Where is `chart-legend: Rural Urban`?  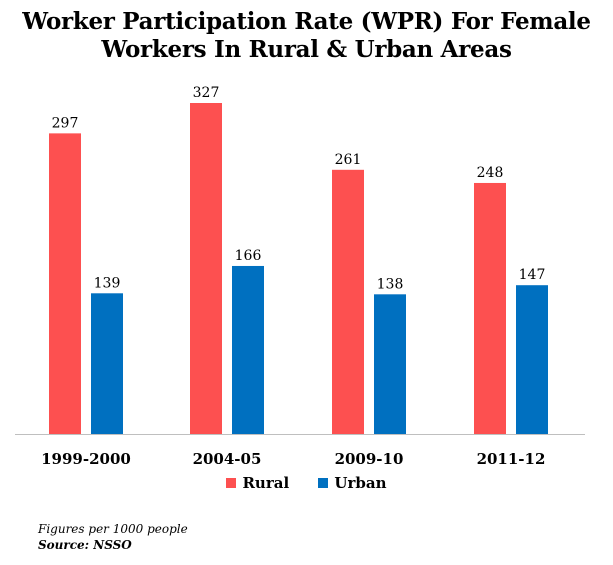 chart-legend: Rural Urban is located at coordinates (306, 483).